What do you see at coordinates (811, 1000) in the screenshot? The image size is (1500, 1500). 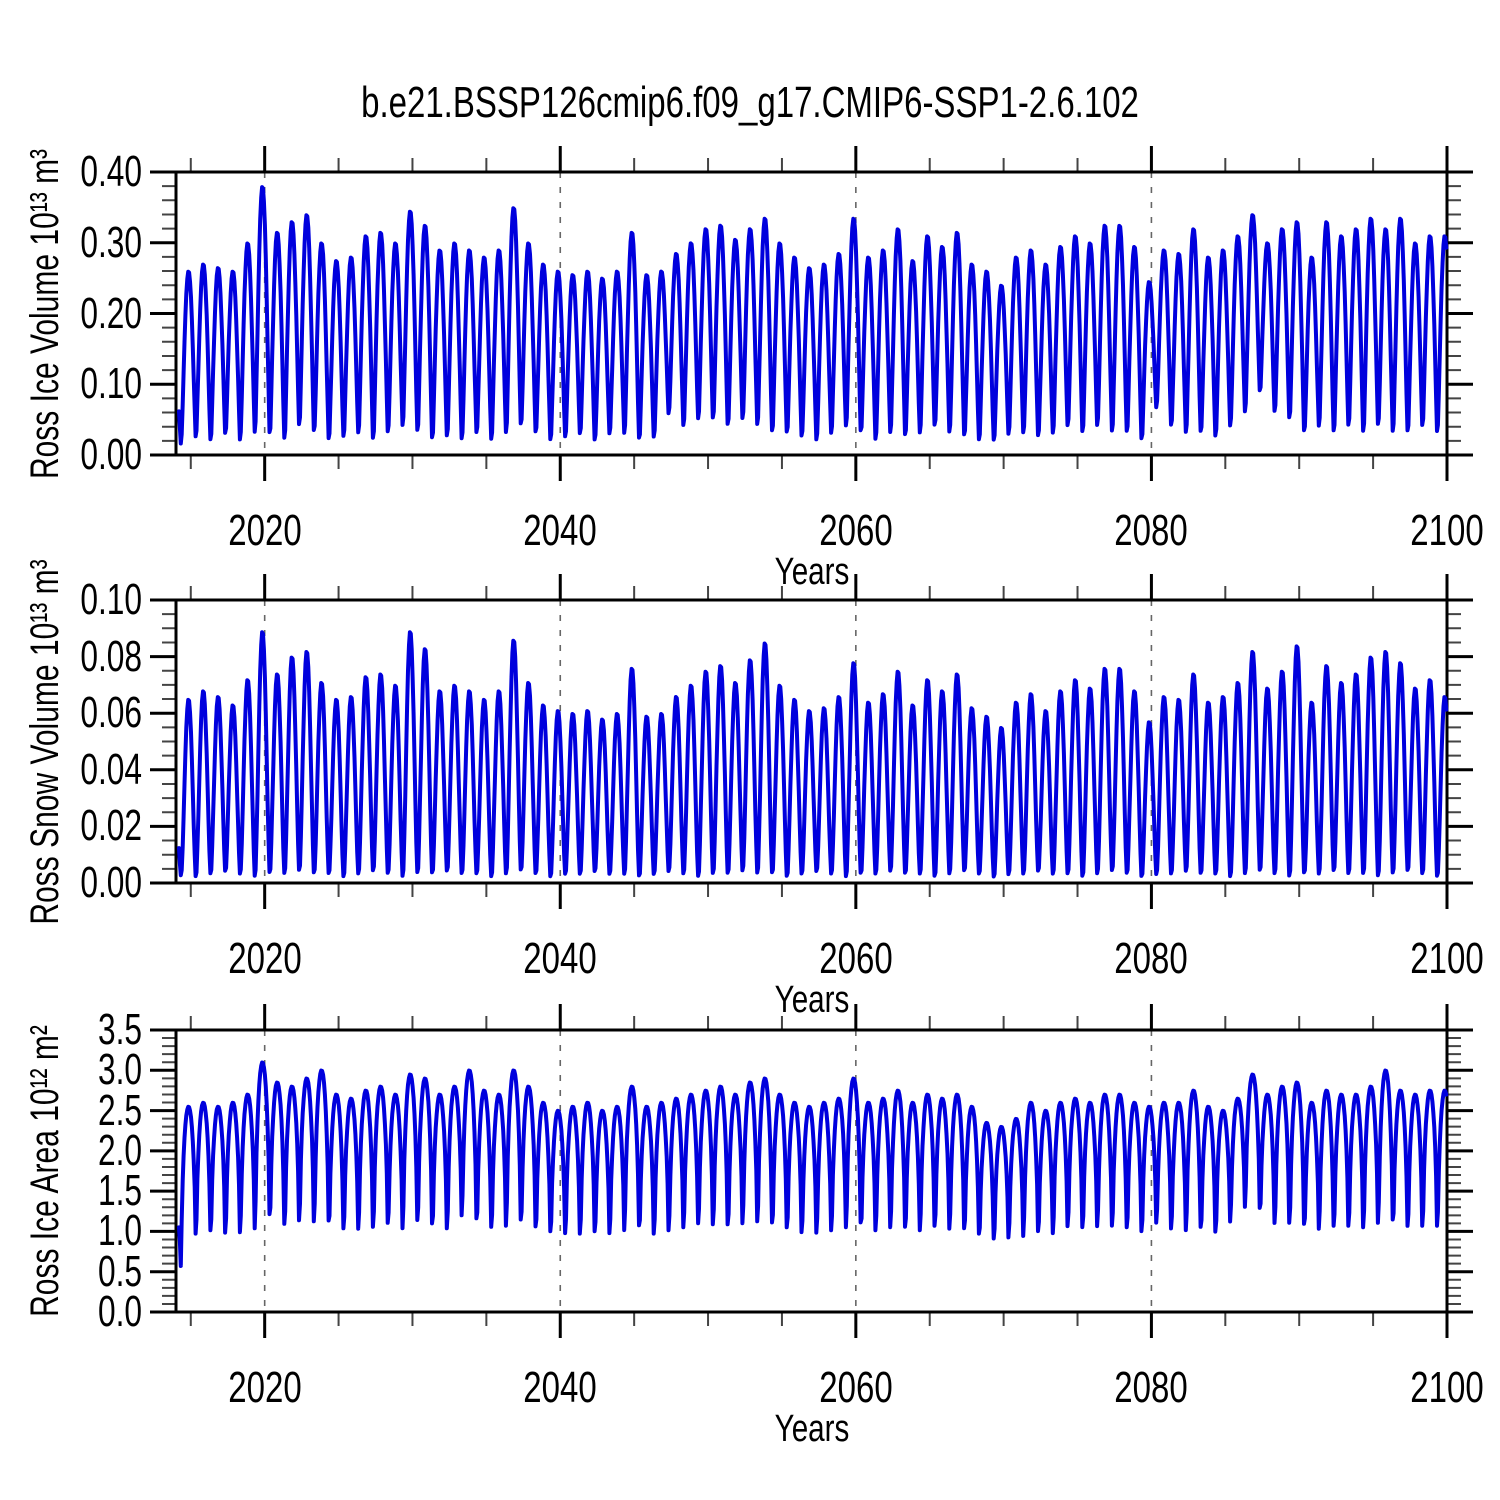 I see `x-axis-label-years-2: Years` at bounding box center [811, 1000].